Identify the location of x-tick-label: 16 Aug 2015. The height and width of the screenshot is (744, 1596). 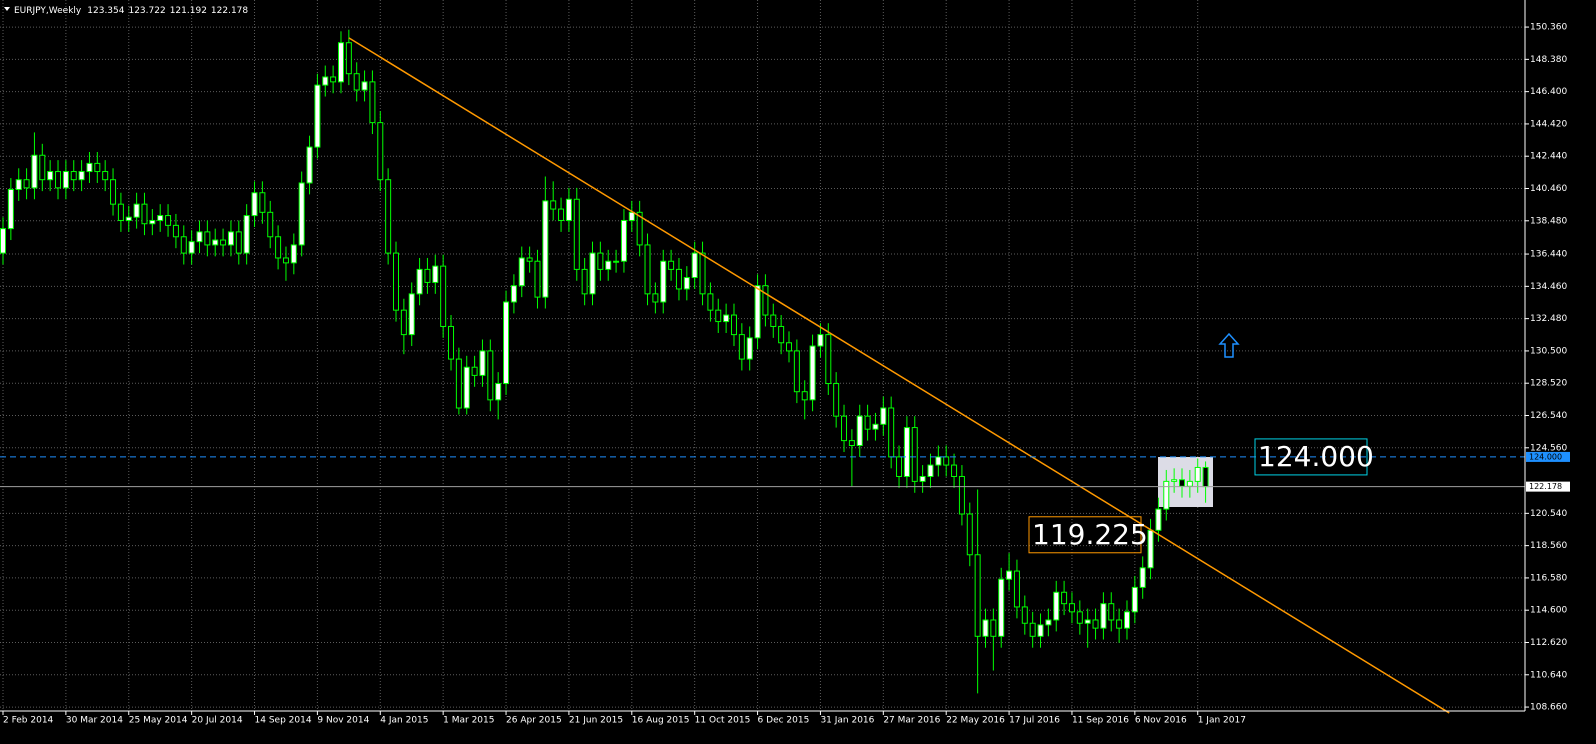
(661, 721).